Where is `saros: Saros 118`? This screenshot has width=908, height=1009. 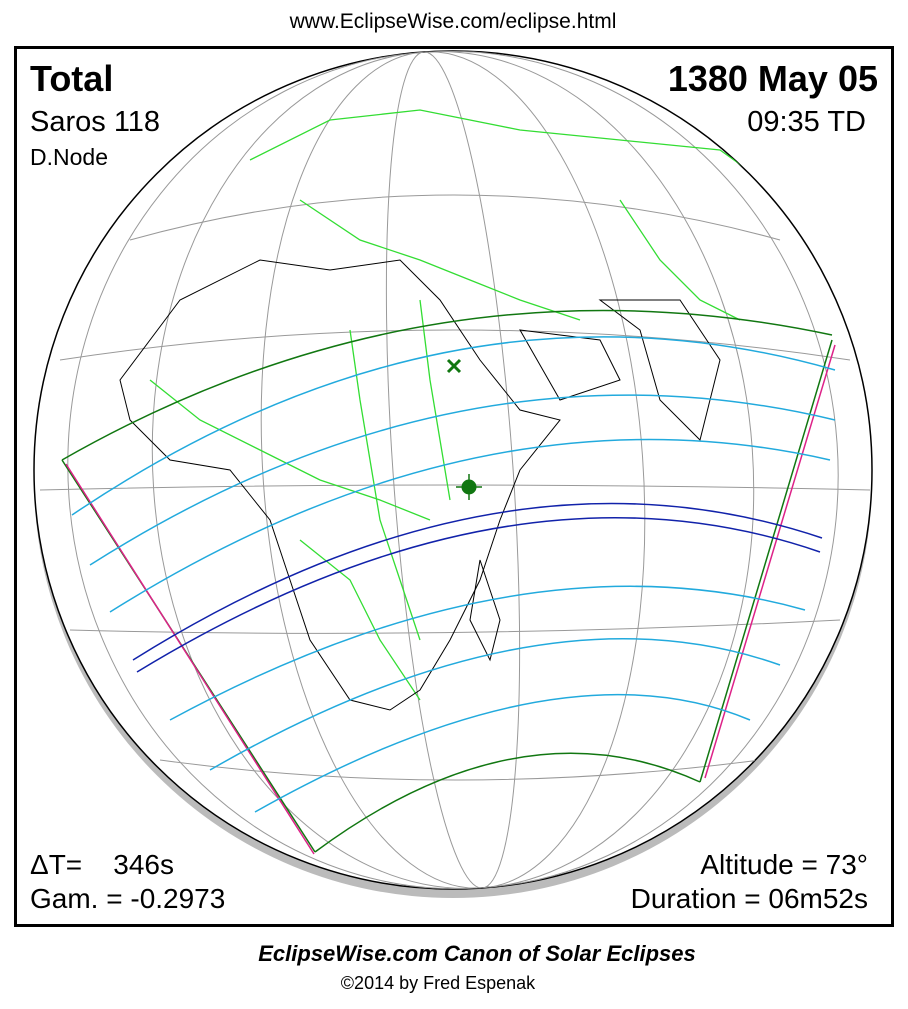
saros: Saros 118 is located at coordinates (95, 122).